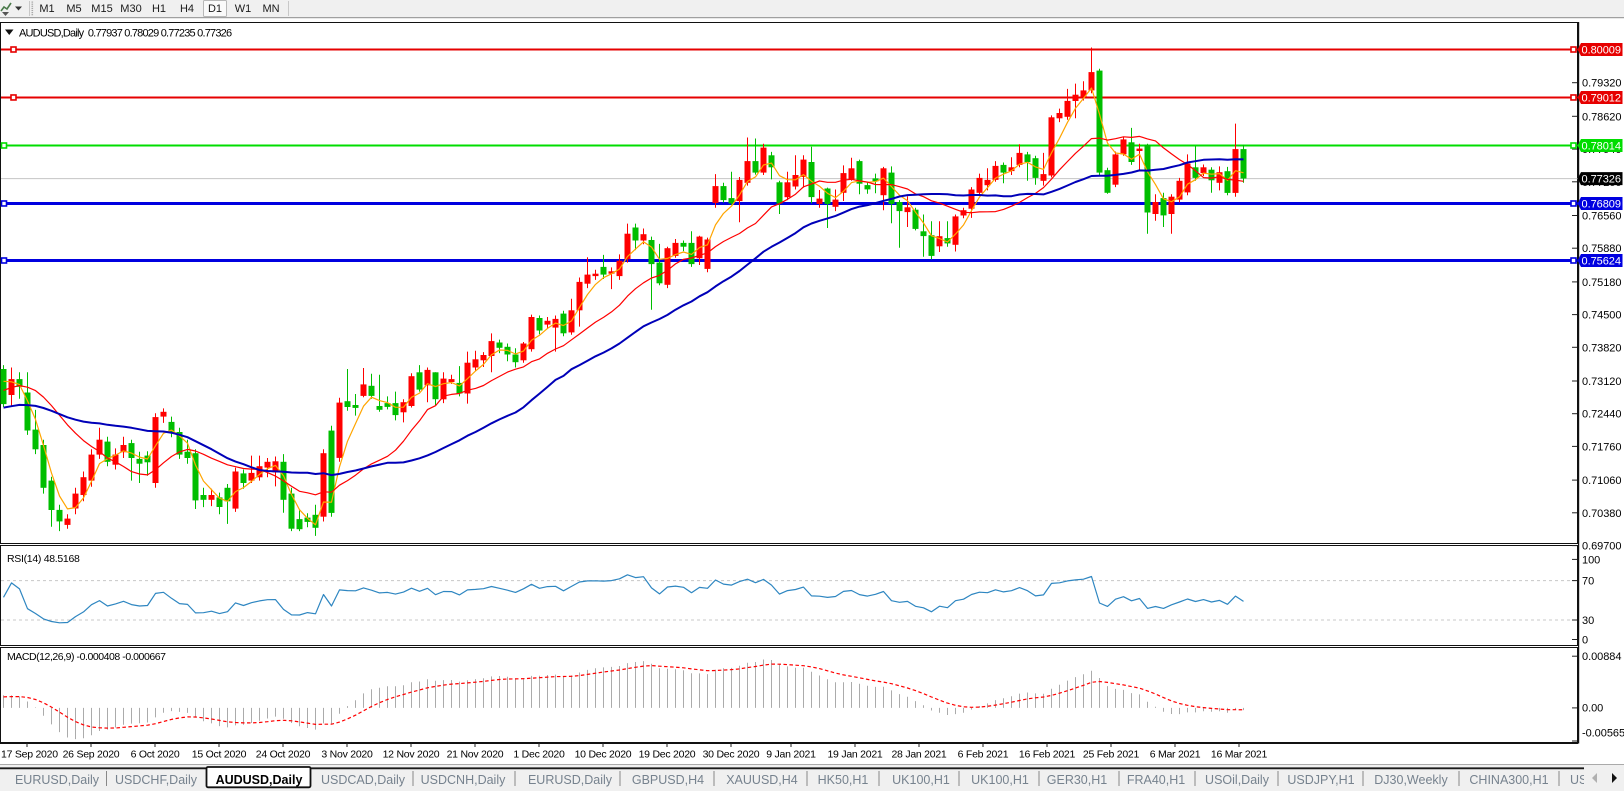  I want to click on svg-text:MACD(12,26,9) -0.000408 -0.000: MACD(12,26,9) -0.000408 -0.000667, so click(86, 657).